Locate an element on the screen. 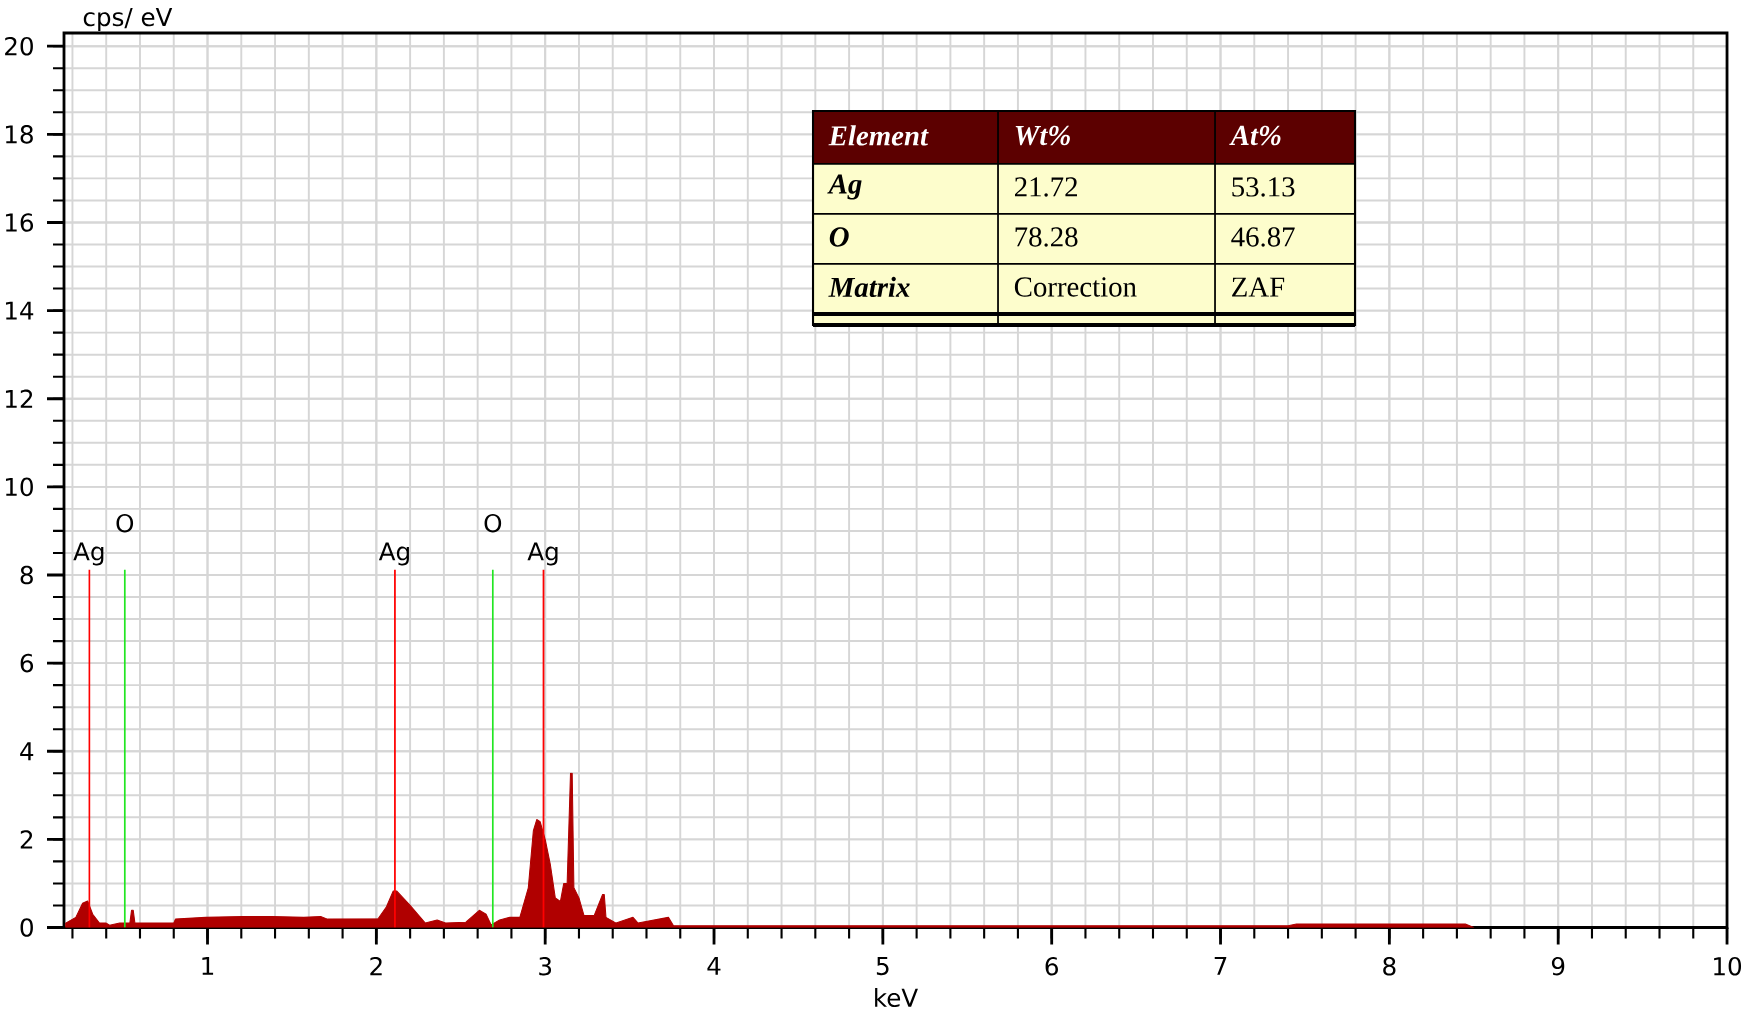  y-axis-title: cps/ eV is located at coordinates (128, 20).